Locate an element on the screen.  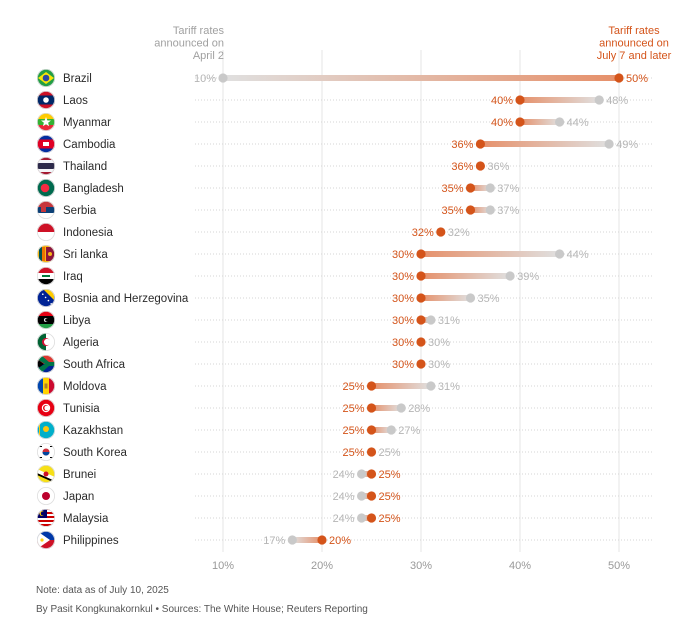
iraq-flag-icon is located at coordinates (46, 276).